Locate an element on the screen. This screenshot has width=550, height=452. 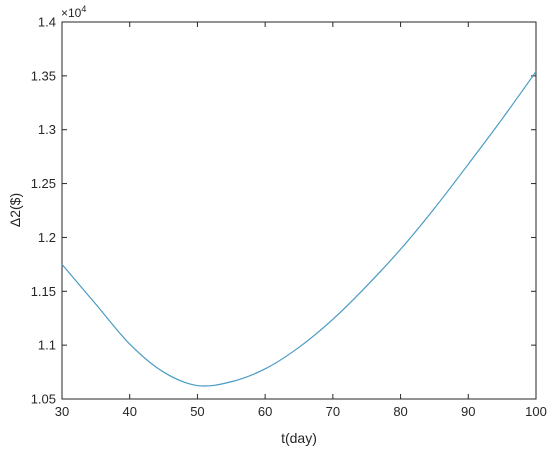
y-tick-label: 1.35 is located at coordinates (43, 75).